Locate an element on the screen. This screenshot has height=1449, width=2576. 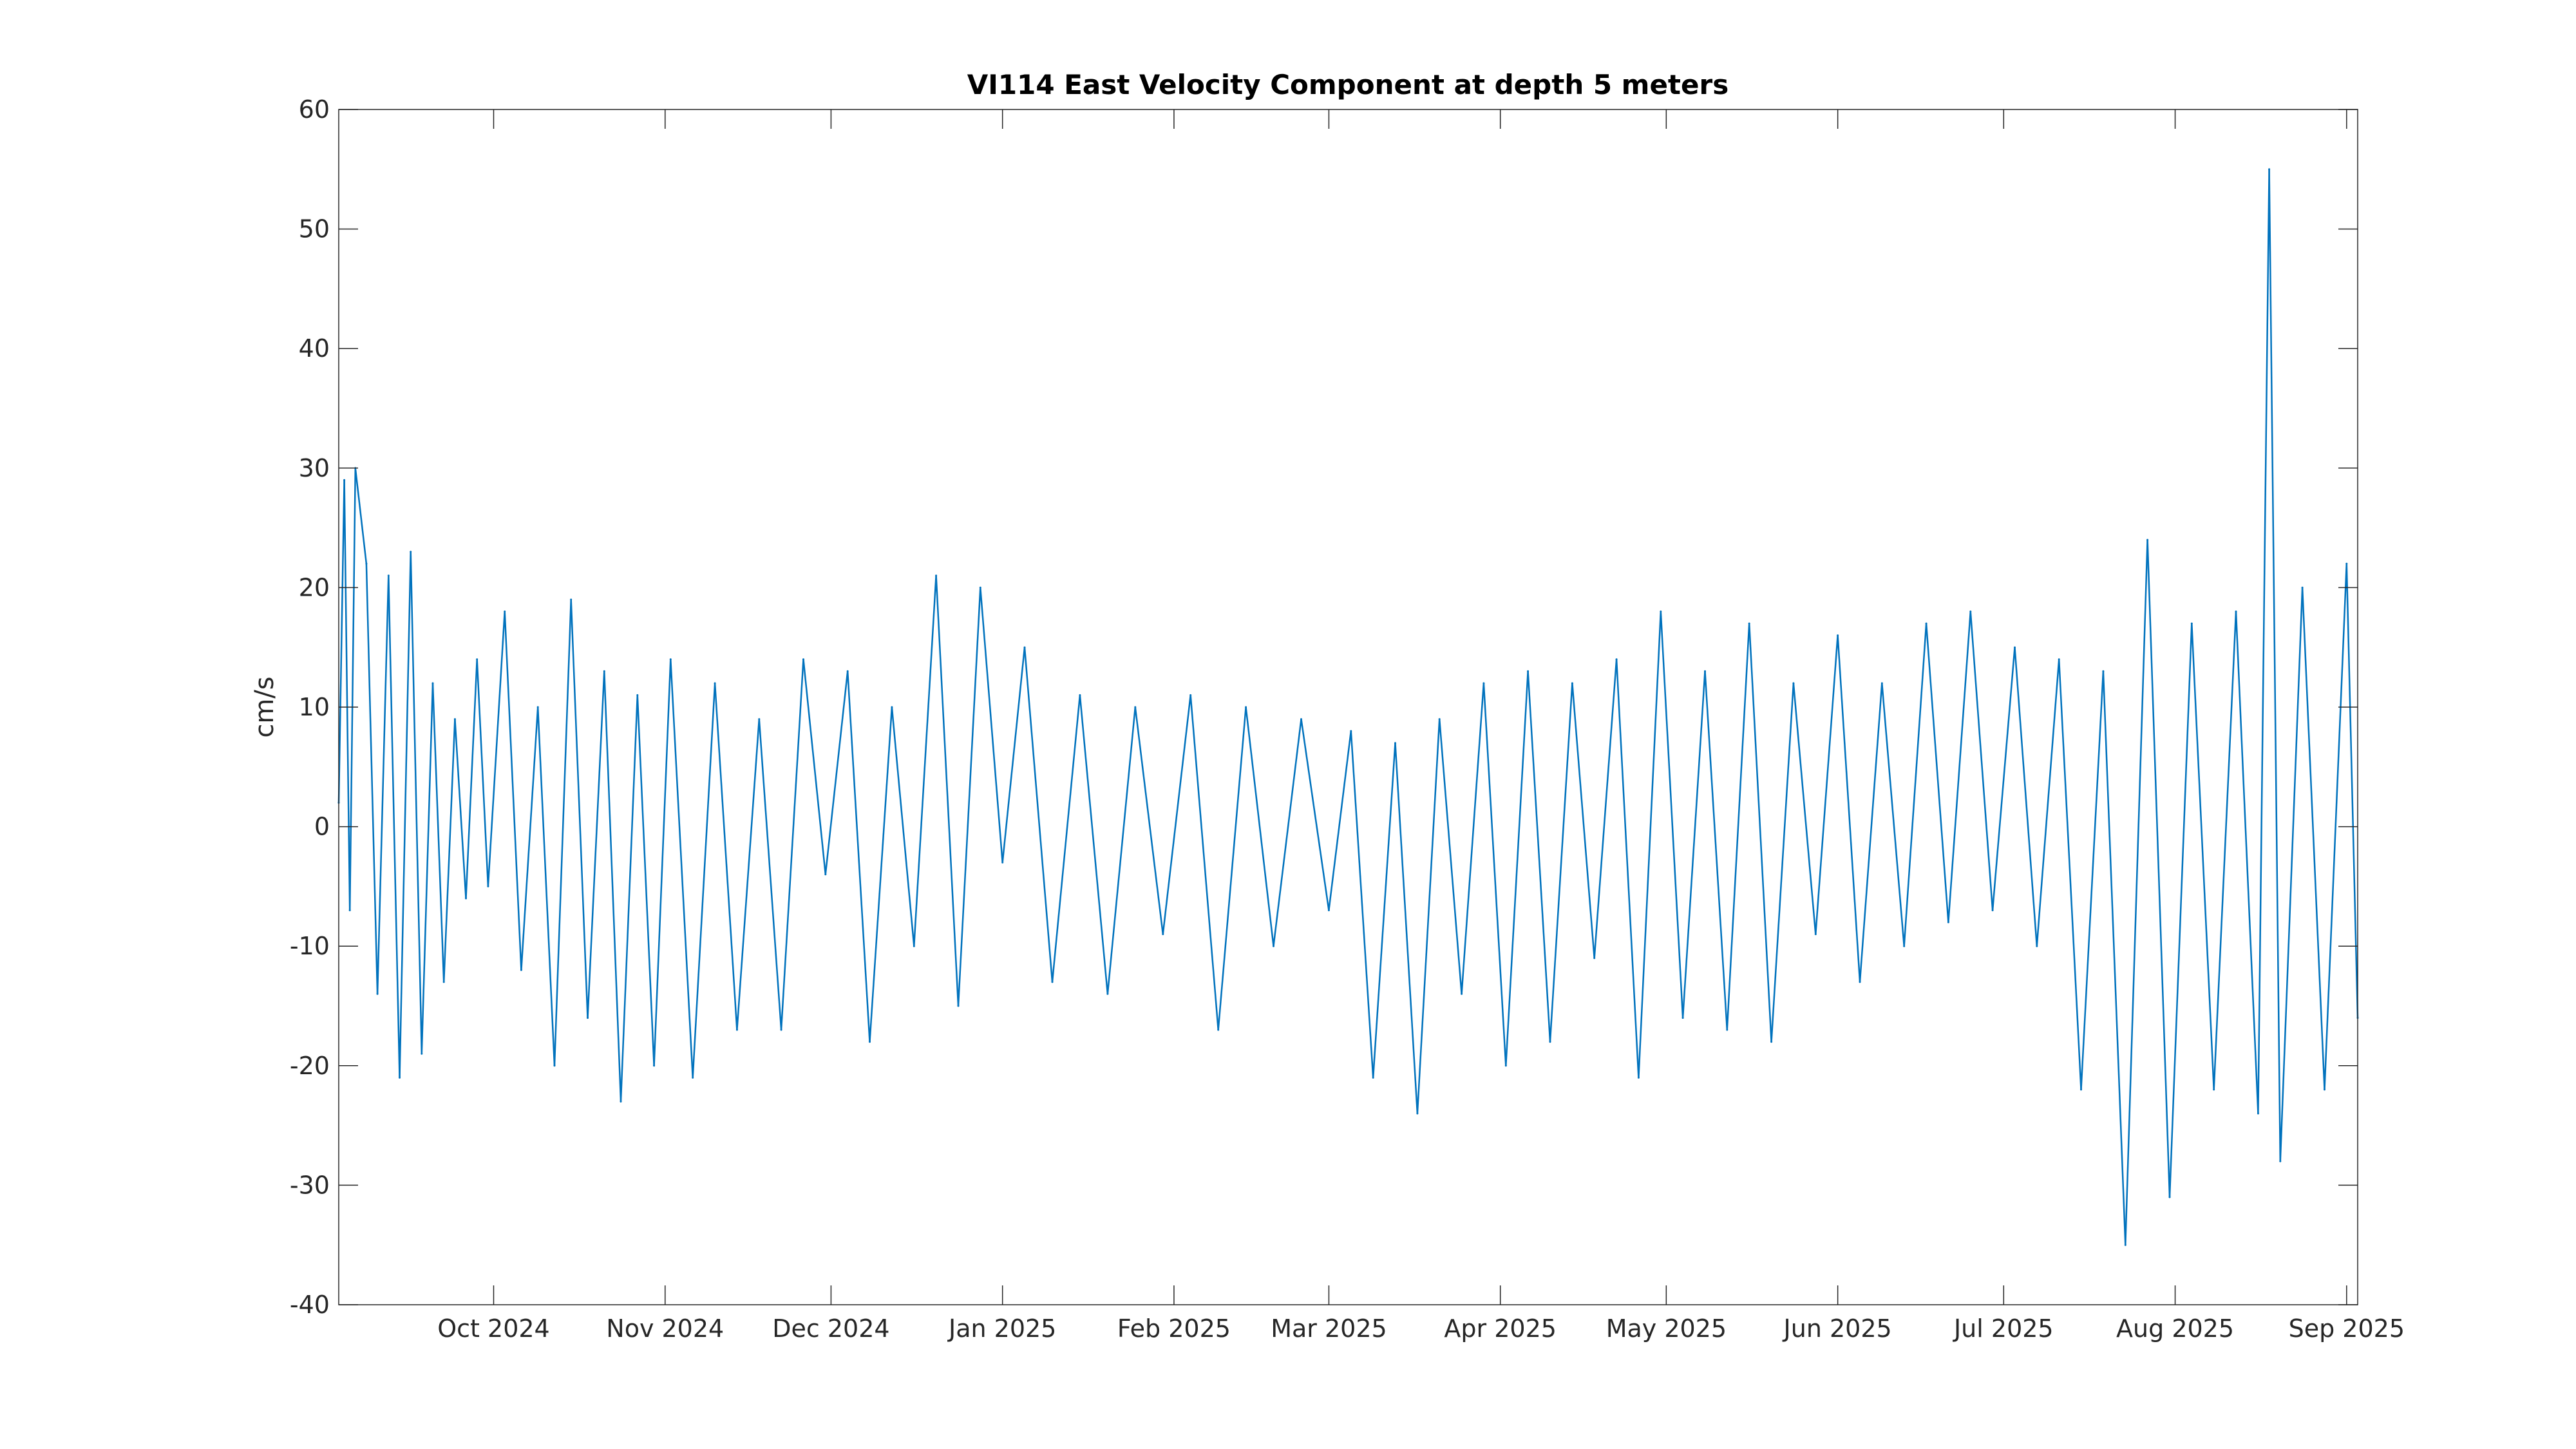
y-tick-label: -20 is located at coordinates (310, 1066).